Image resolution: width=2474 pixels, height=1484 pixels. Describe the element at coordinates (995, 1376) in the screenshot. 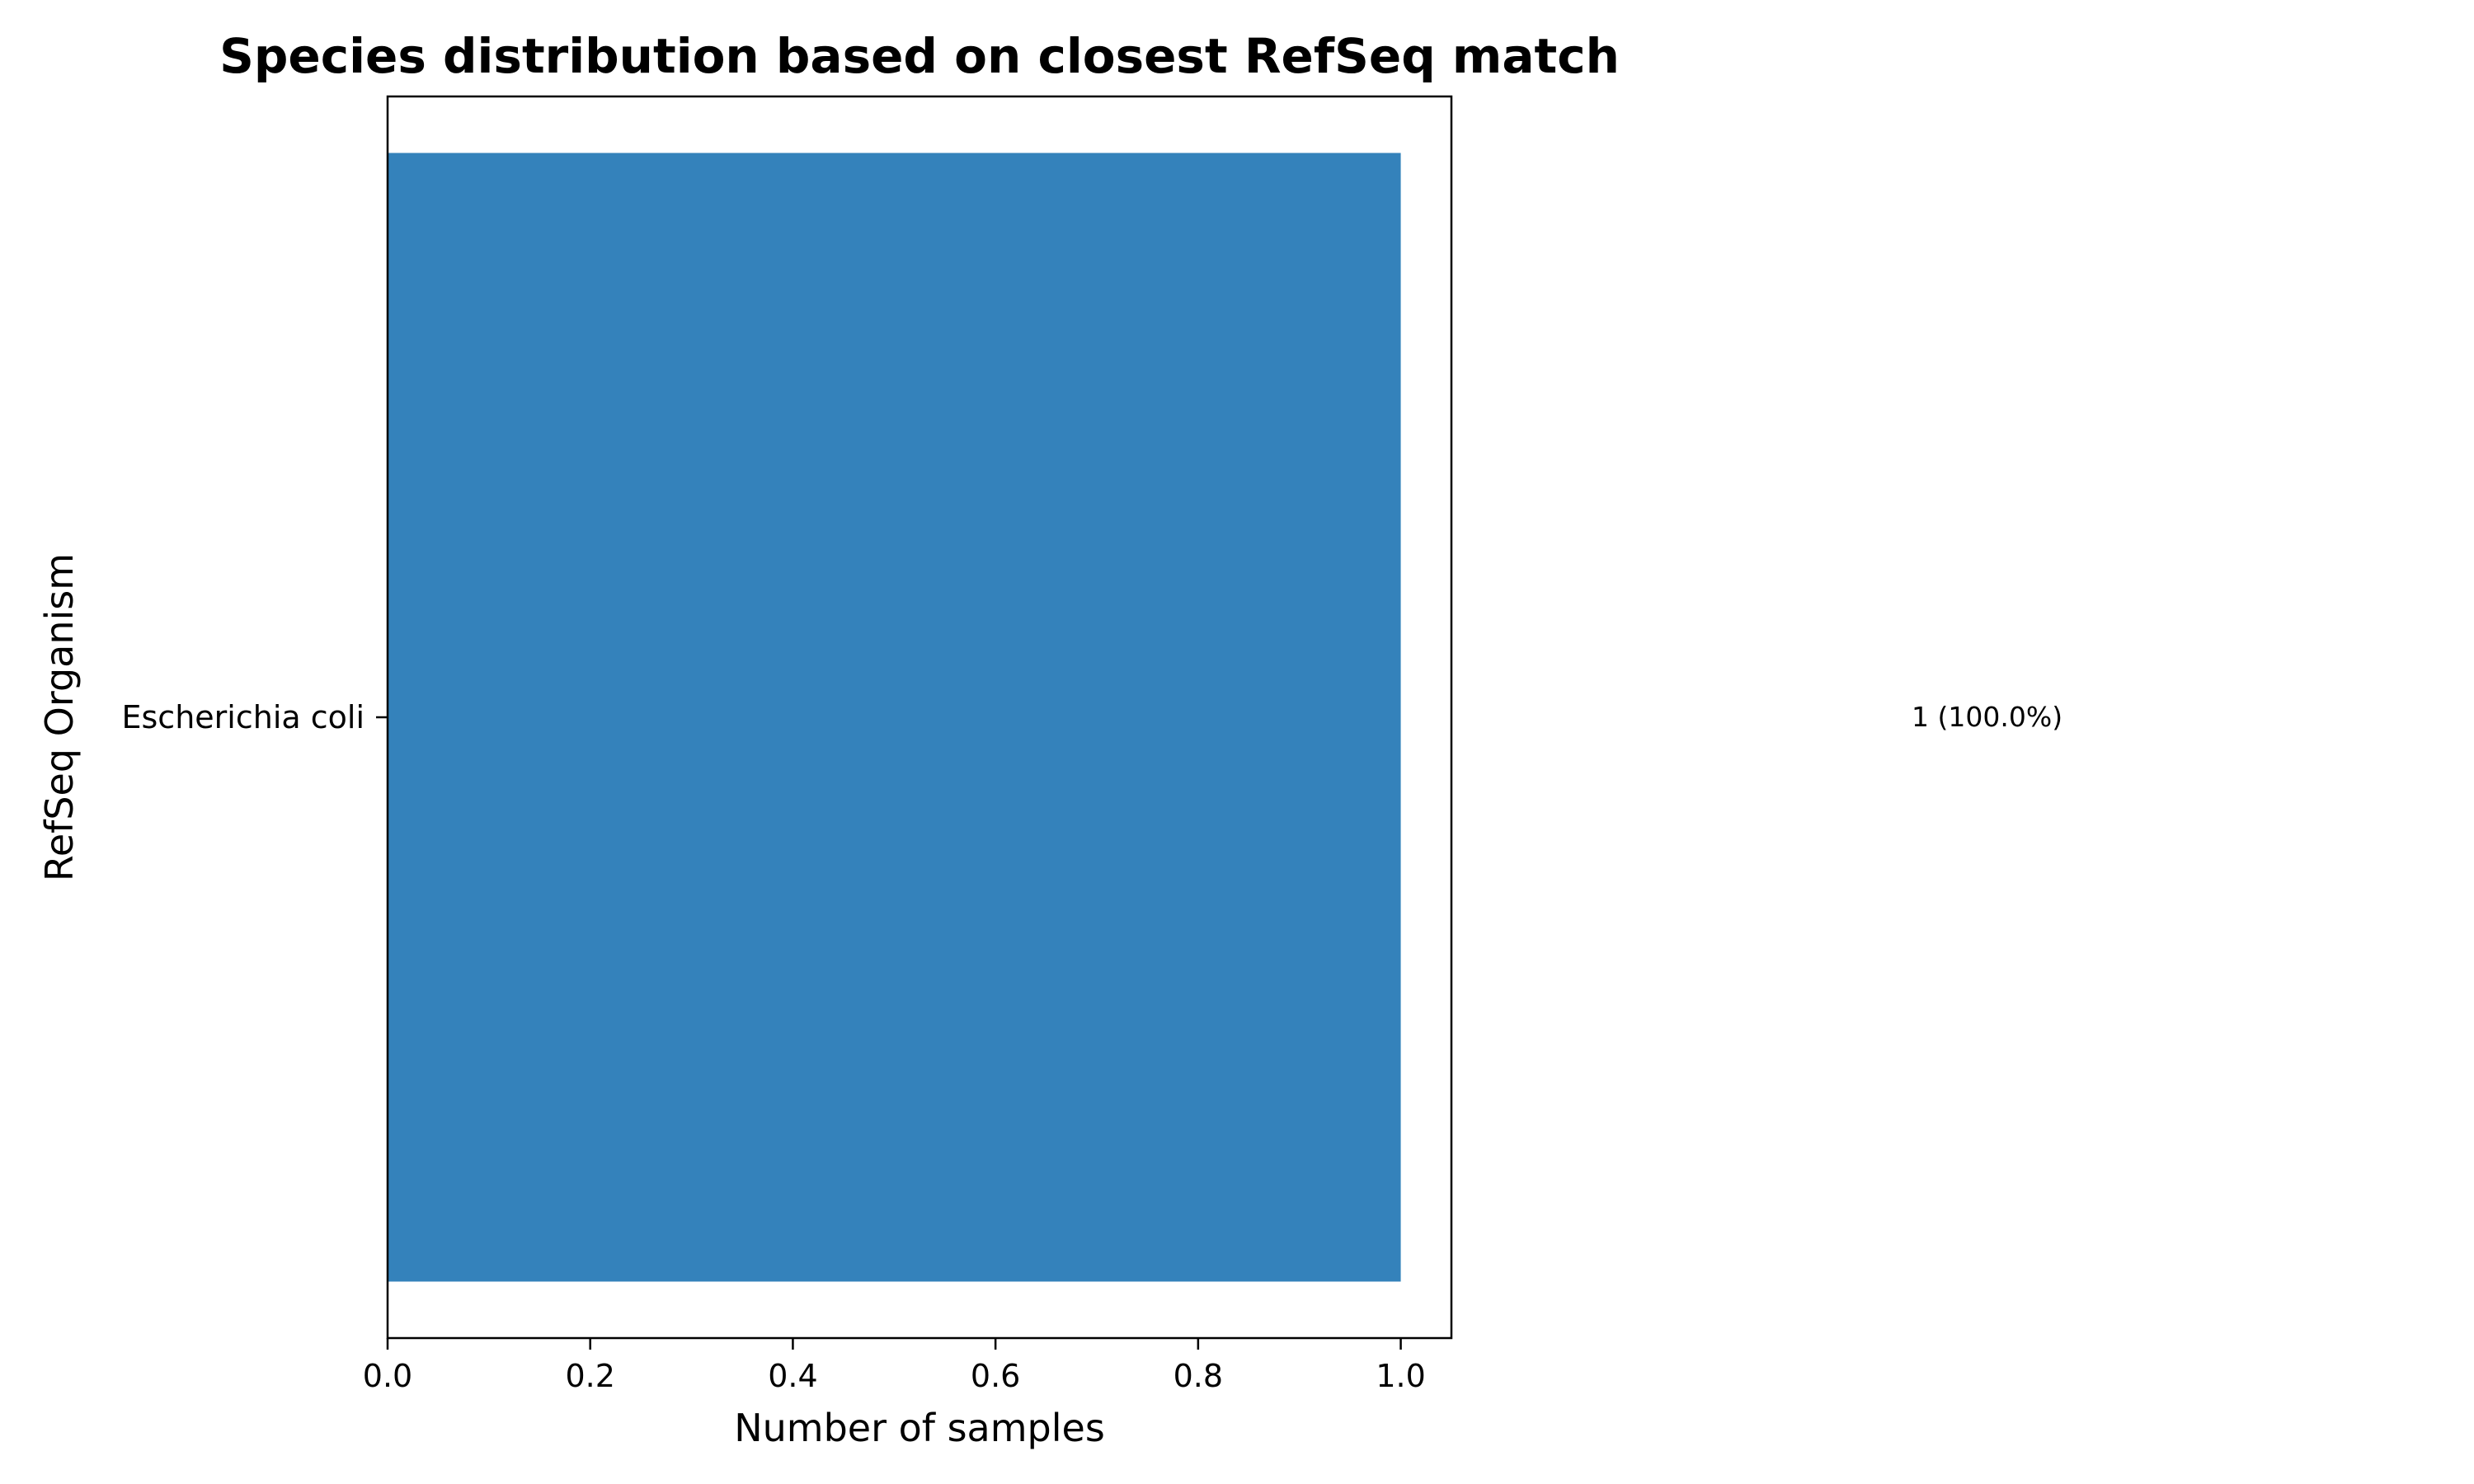

I see `x-tick-label-3: 0.6` at that location.